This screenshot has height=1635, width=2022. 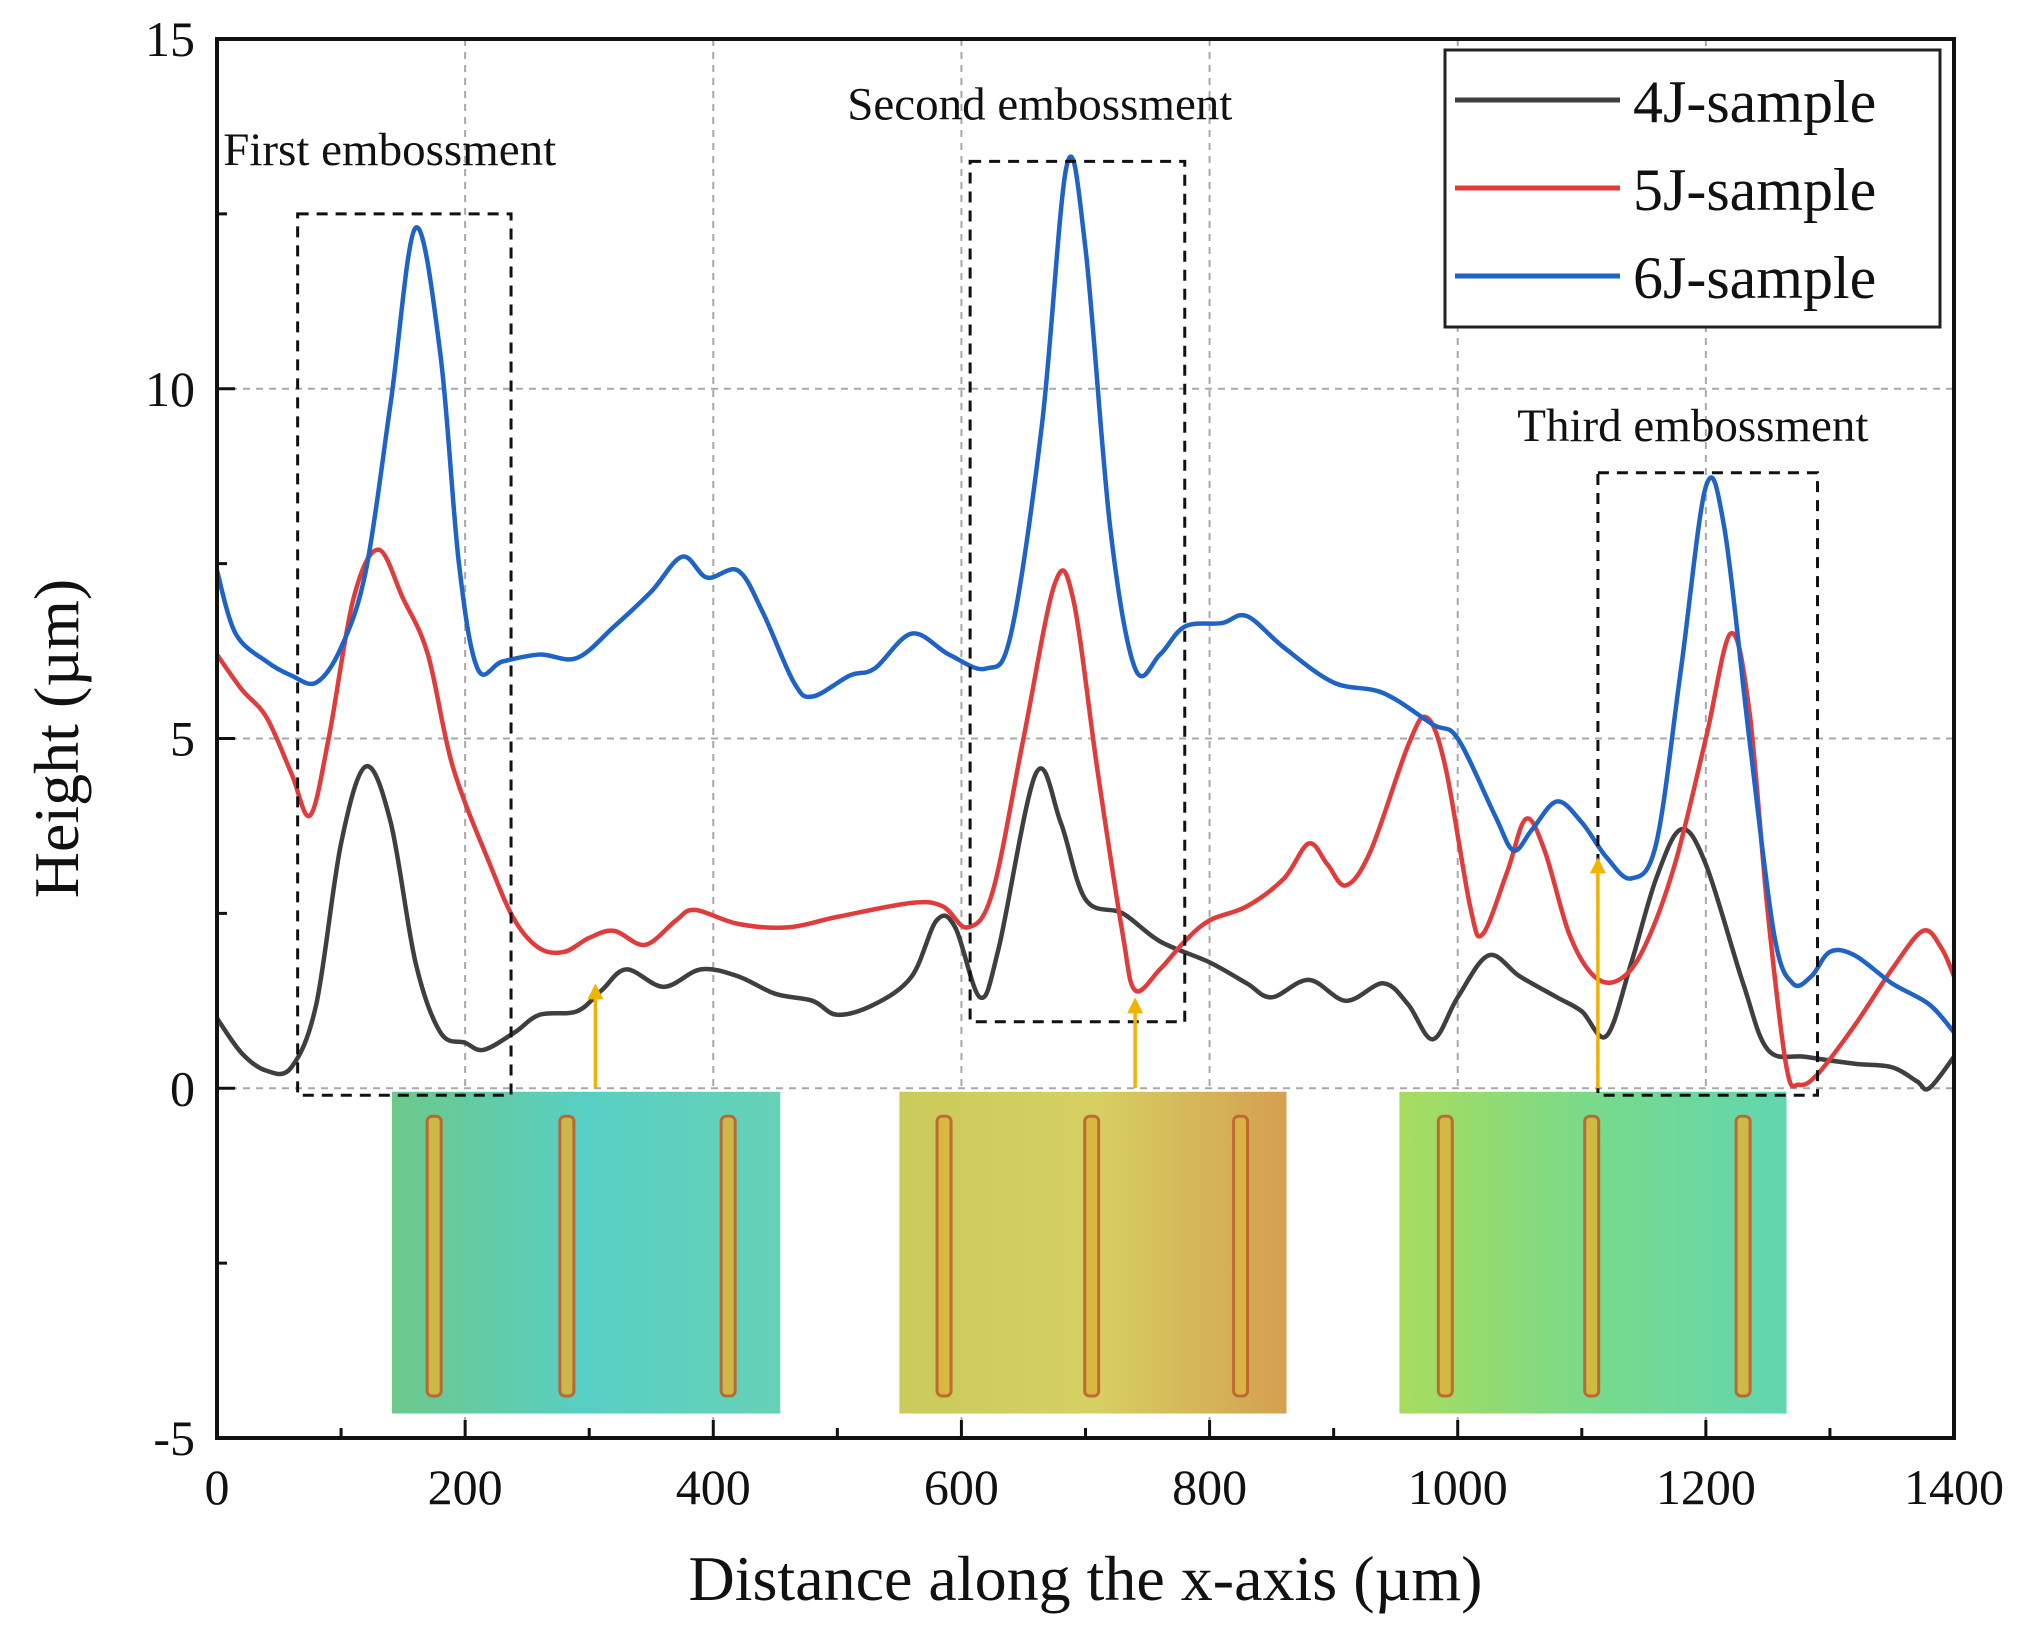 What do you see at coordinates (170, 39) in the screenshot?
I see `y-tick-label: 15` at bounding box center [170, 39].